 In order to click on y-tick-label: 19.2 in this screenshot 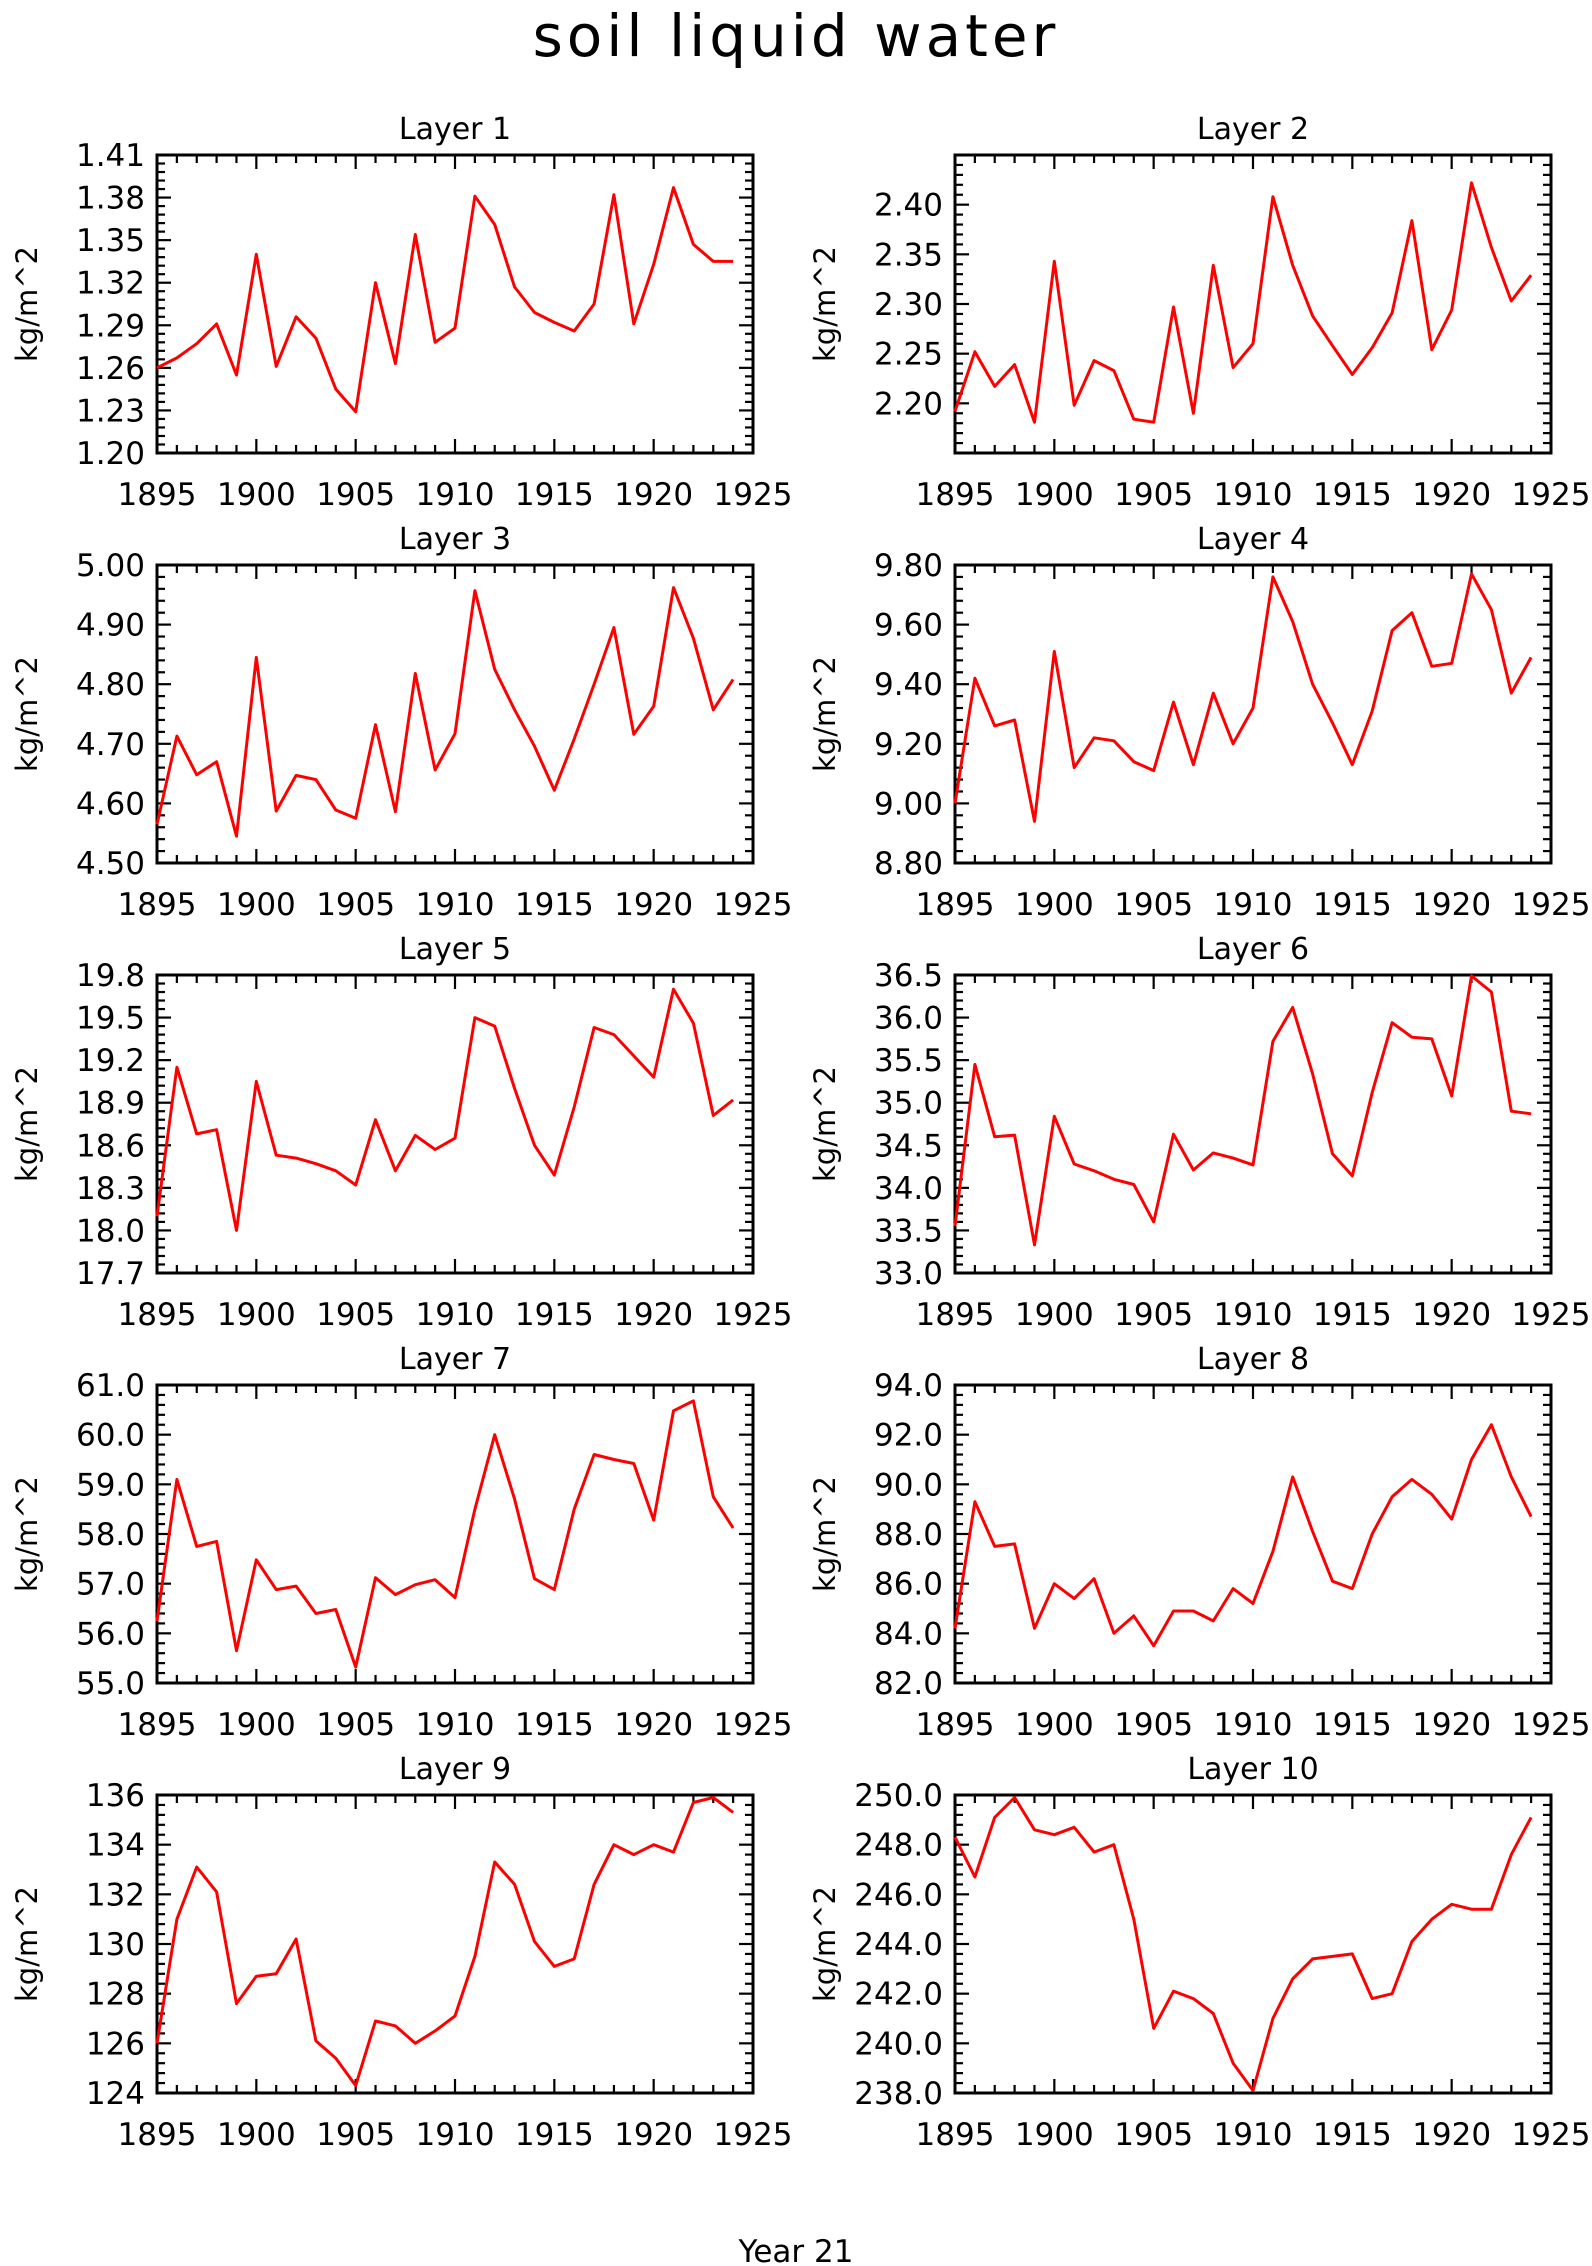, I will do `click(110, 1061)`.